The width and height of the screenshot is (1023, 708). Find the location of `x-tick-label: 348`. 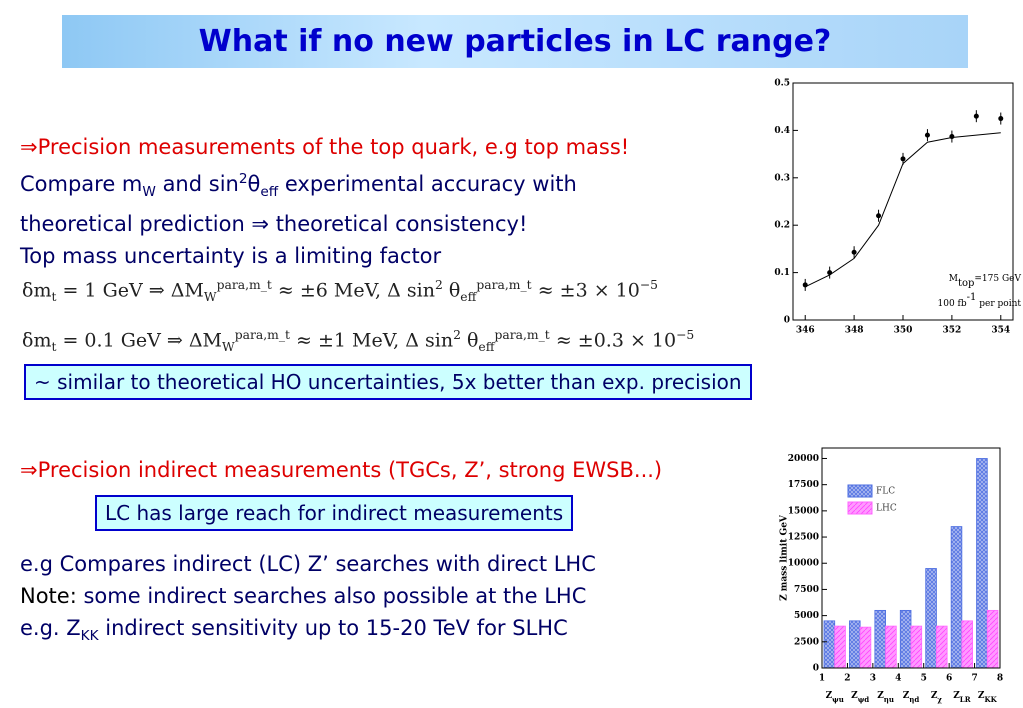

x-tick-label: 348 is located at coordinates (854, 331).